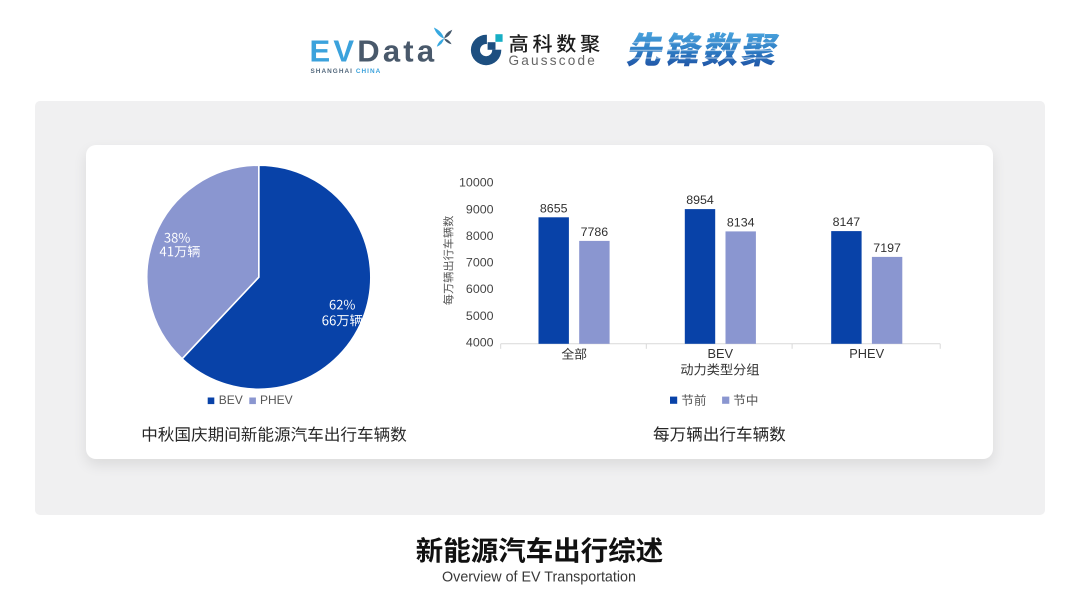 This screenshot has width=1080, height=608. What do you see at coordinates (595, 232) in the screenshot?
I see `svg-text: 7786` at bounding box center [595, 232].